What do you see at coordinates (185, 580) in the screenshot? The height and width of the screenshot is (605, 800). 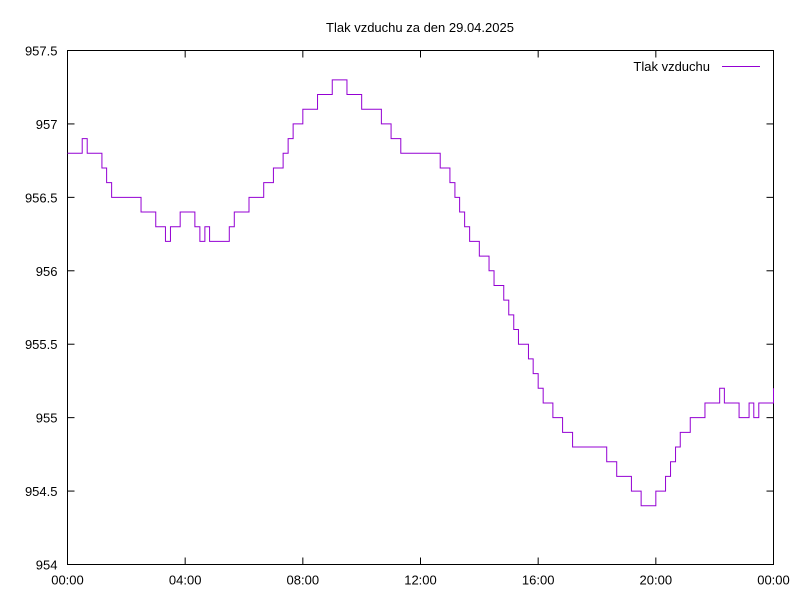 I see `x-tick-label: 04:00` at bounding box center [185, 580].